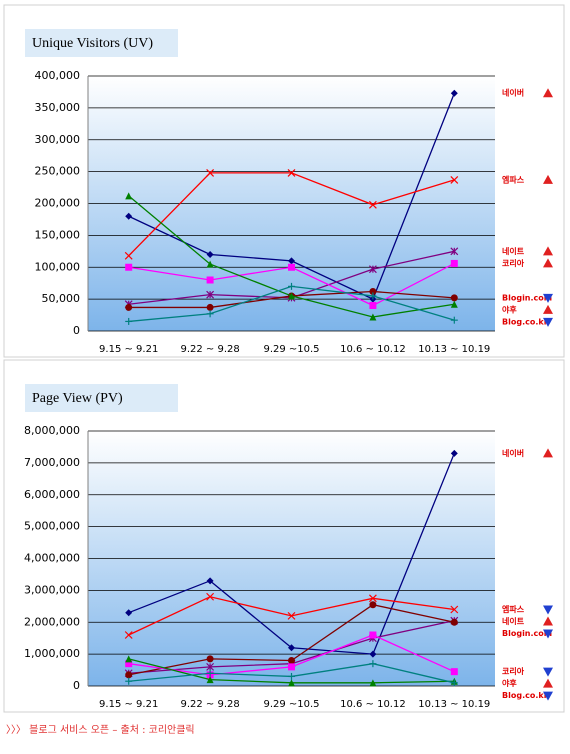  Describe the element at coordinates (58, 234) in the screenshot. I see `y-tick-label: 150,000` at that location.